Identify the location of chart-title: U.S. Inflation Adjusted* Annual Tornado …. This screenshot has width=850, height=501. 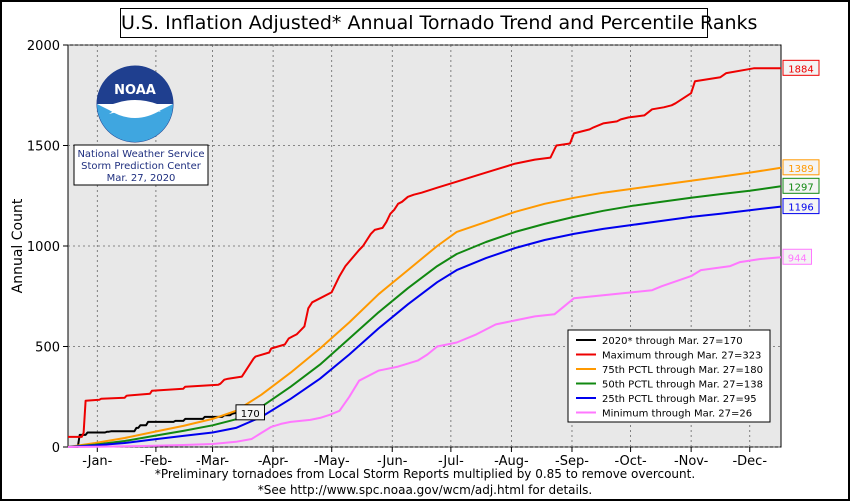
(438, 23).